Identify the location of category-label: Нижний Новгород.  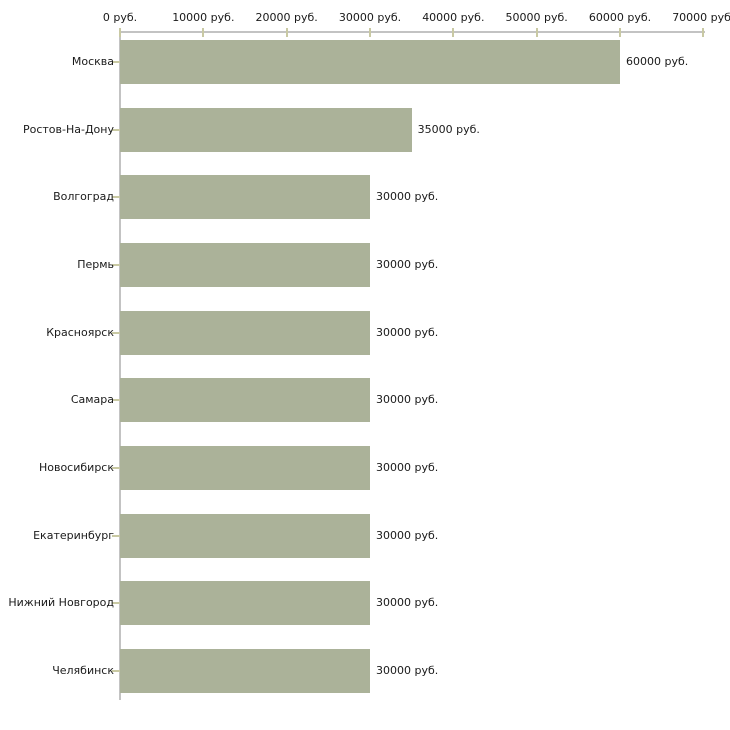
(61, 603).